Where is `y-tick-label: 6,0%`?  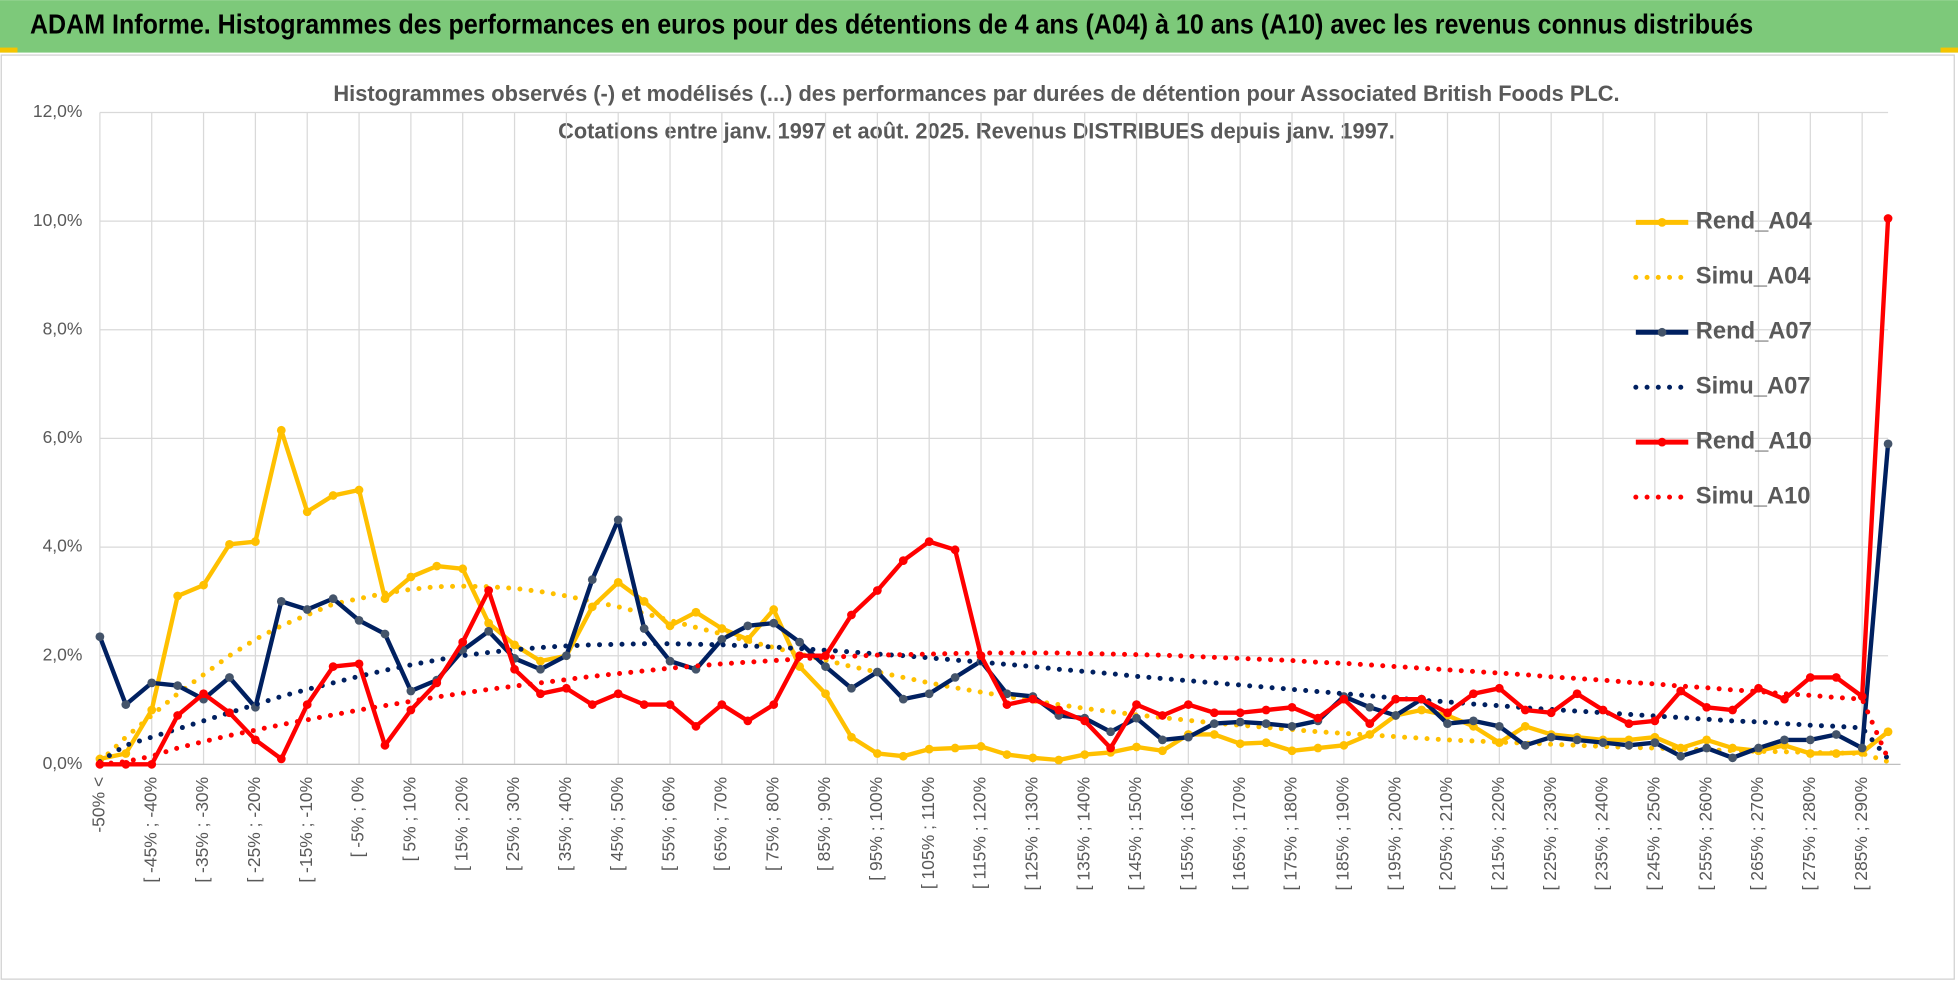
y-tick-label: 6,0% is located at coordinates (63, 437).